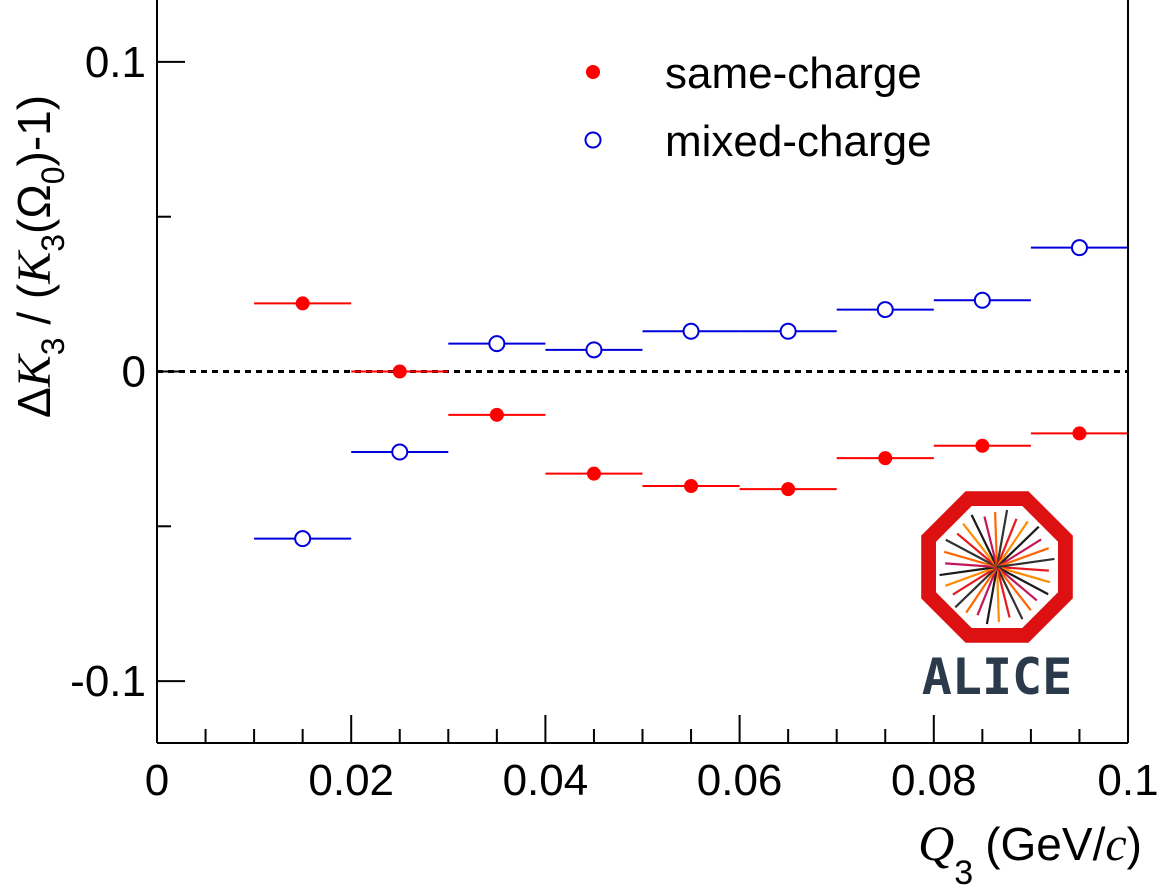 The height and width of the screenshot is (889, 1161). I want to click on alice-logo: ALICE, so click(997, 598).